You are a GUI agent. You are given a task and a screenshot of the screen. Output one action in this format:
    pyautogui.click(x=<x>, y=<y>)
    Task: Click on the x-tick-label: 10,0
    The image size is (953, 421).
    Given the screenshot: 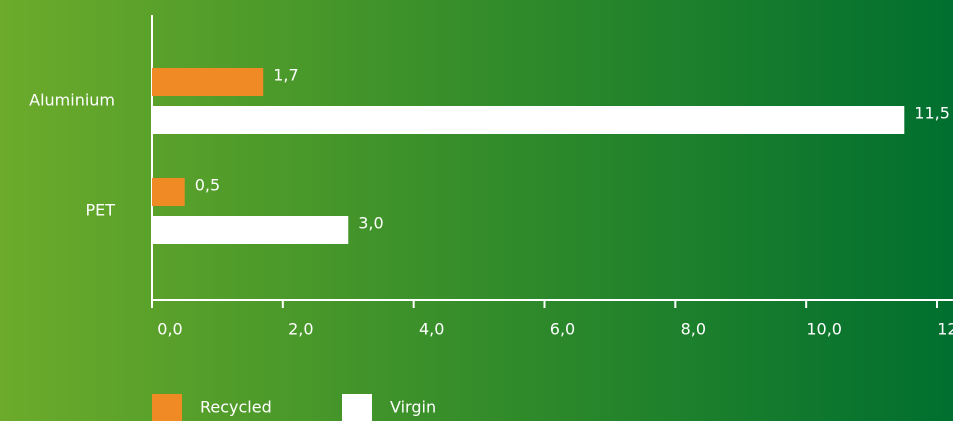 What is the action you would take?
    pyautogui.click(x=824, y=329)
    